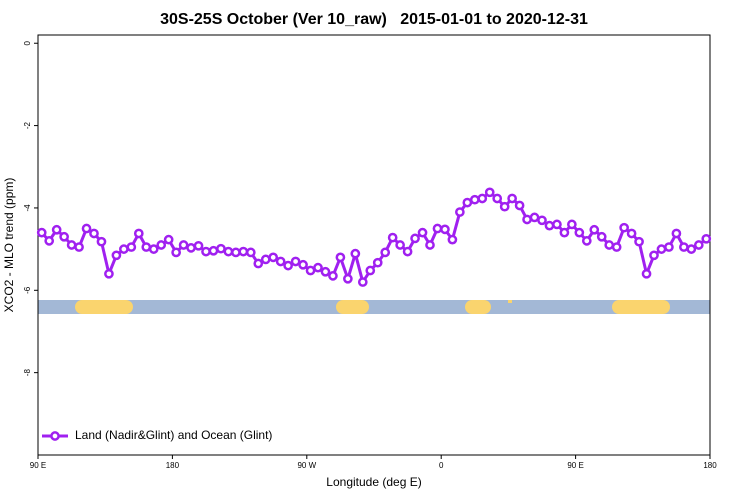  I want to click on y-tick-label: -4, so click(27, 208).